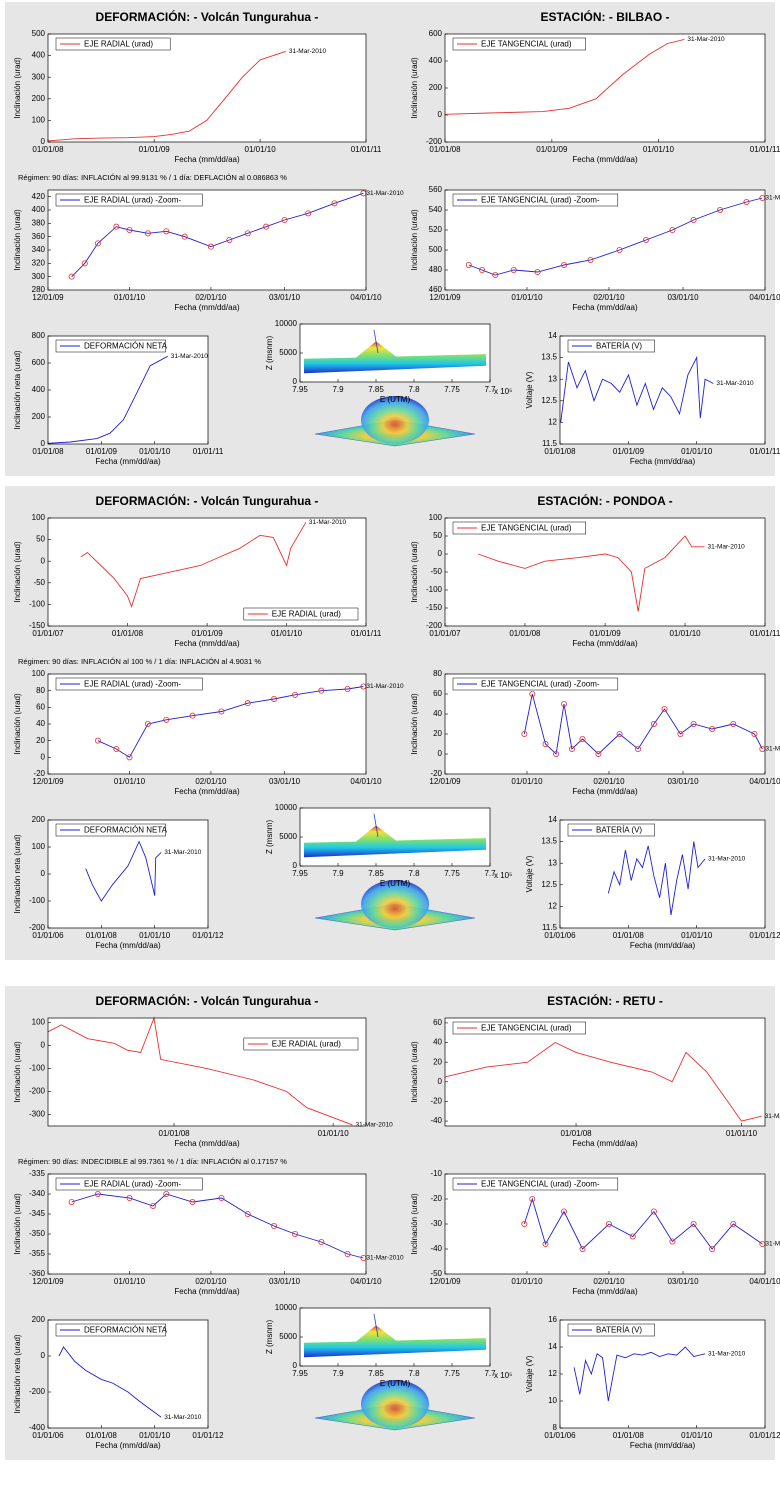 The height and width of the screenshot is (1507, 780). Describe the element at coordinates (37, 1213) in the screenshot. I see `y-tick-label: -345` at that location.